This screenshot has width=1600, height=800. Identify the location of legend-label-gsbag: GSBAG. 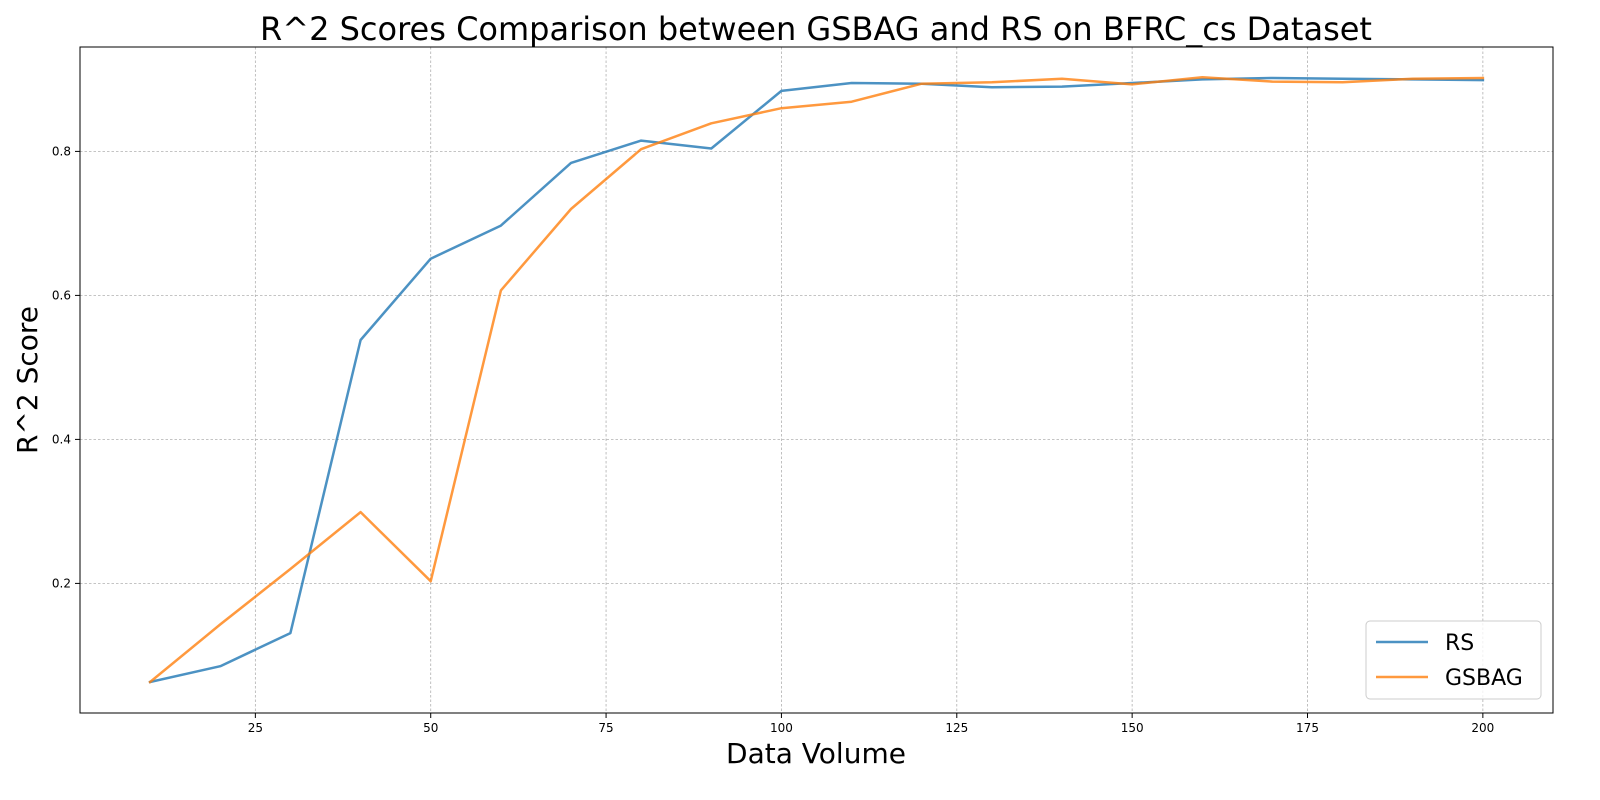
(1484, 678).